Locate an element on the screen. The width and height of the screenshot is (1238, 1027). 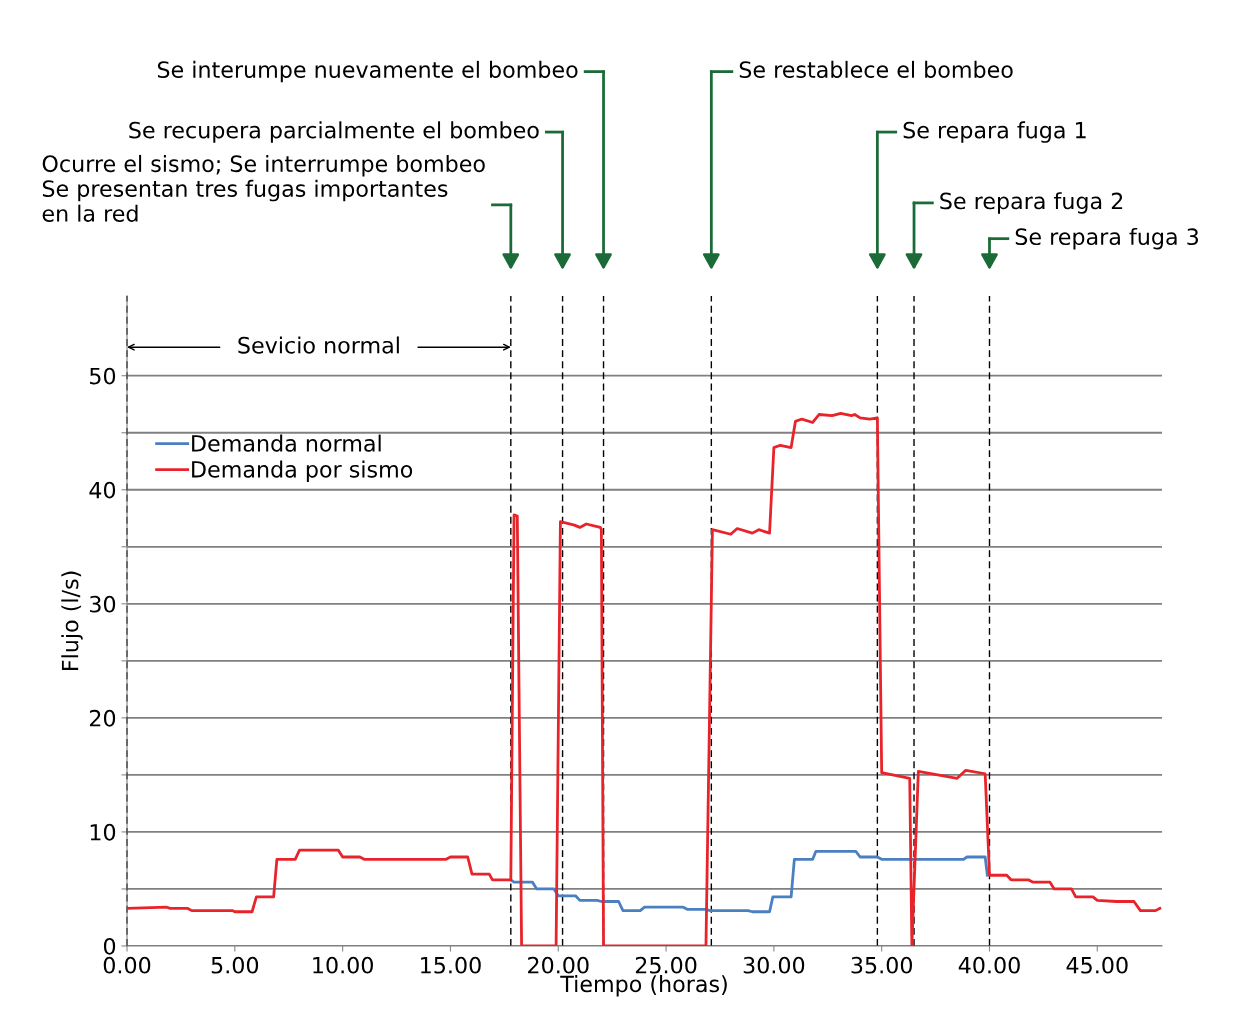
x-tick-label: 15.00 is located at coordinates (451, 965).